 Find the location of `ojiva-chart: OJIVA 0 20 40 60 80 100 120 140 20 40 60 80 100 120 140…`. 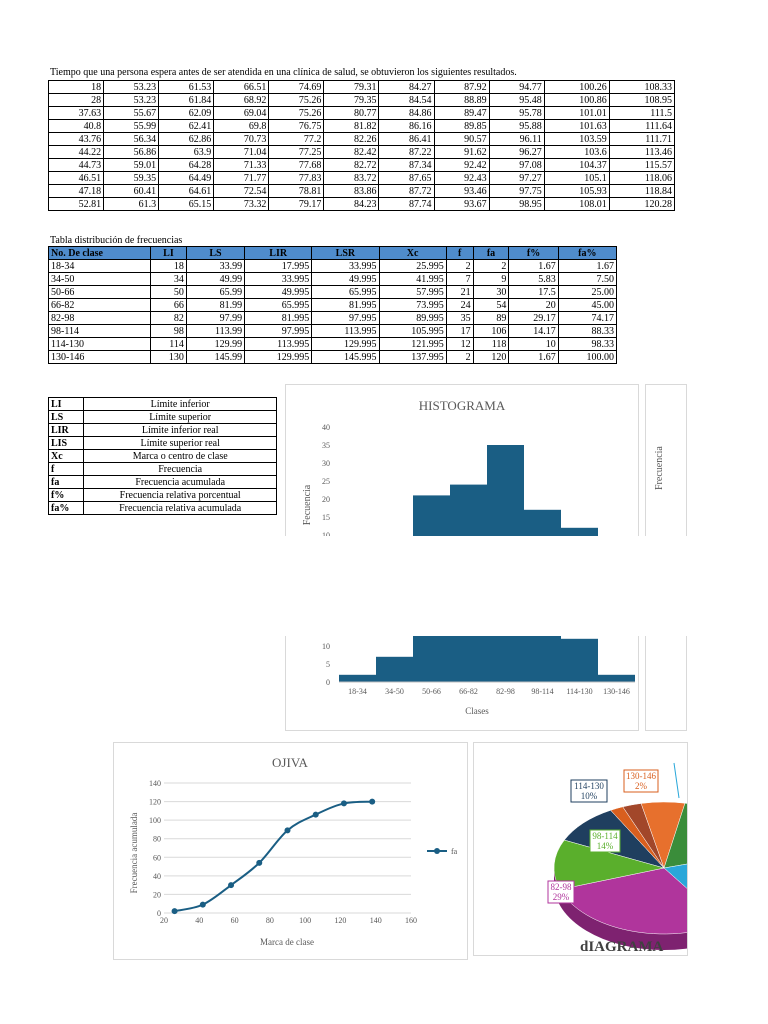

ojiva-chart: OJIVA 0 20 40 60 80 100 120 140 20 40 60 80 100 120 140… is located at coordinates (290, 851).